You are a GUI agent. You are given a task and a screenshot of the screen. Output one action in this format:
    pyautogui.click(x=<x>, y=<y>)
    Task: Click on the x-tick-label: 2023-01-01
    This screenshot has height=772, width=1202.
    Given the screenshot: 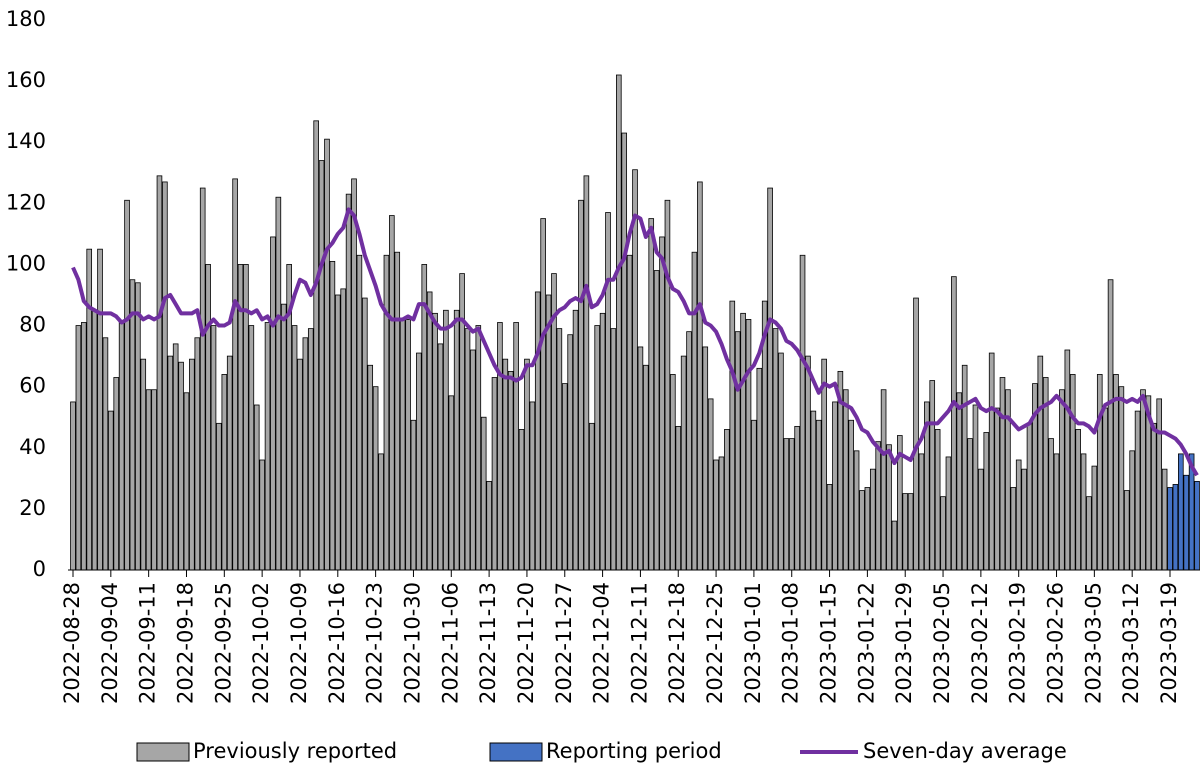 What is the action you would take?
    pyautogui.click(x=753, y=643)
    